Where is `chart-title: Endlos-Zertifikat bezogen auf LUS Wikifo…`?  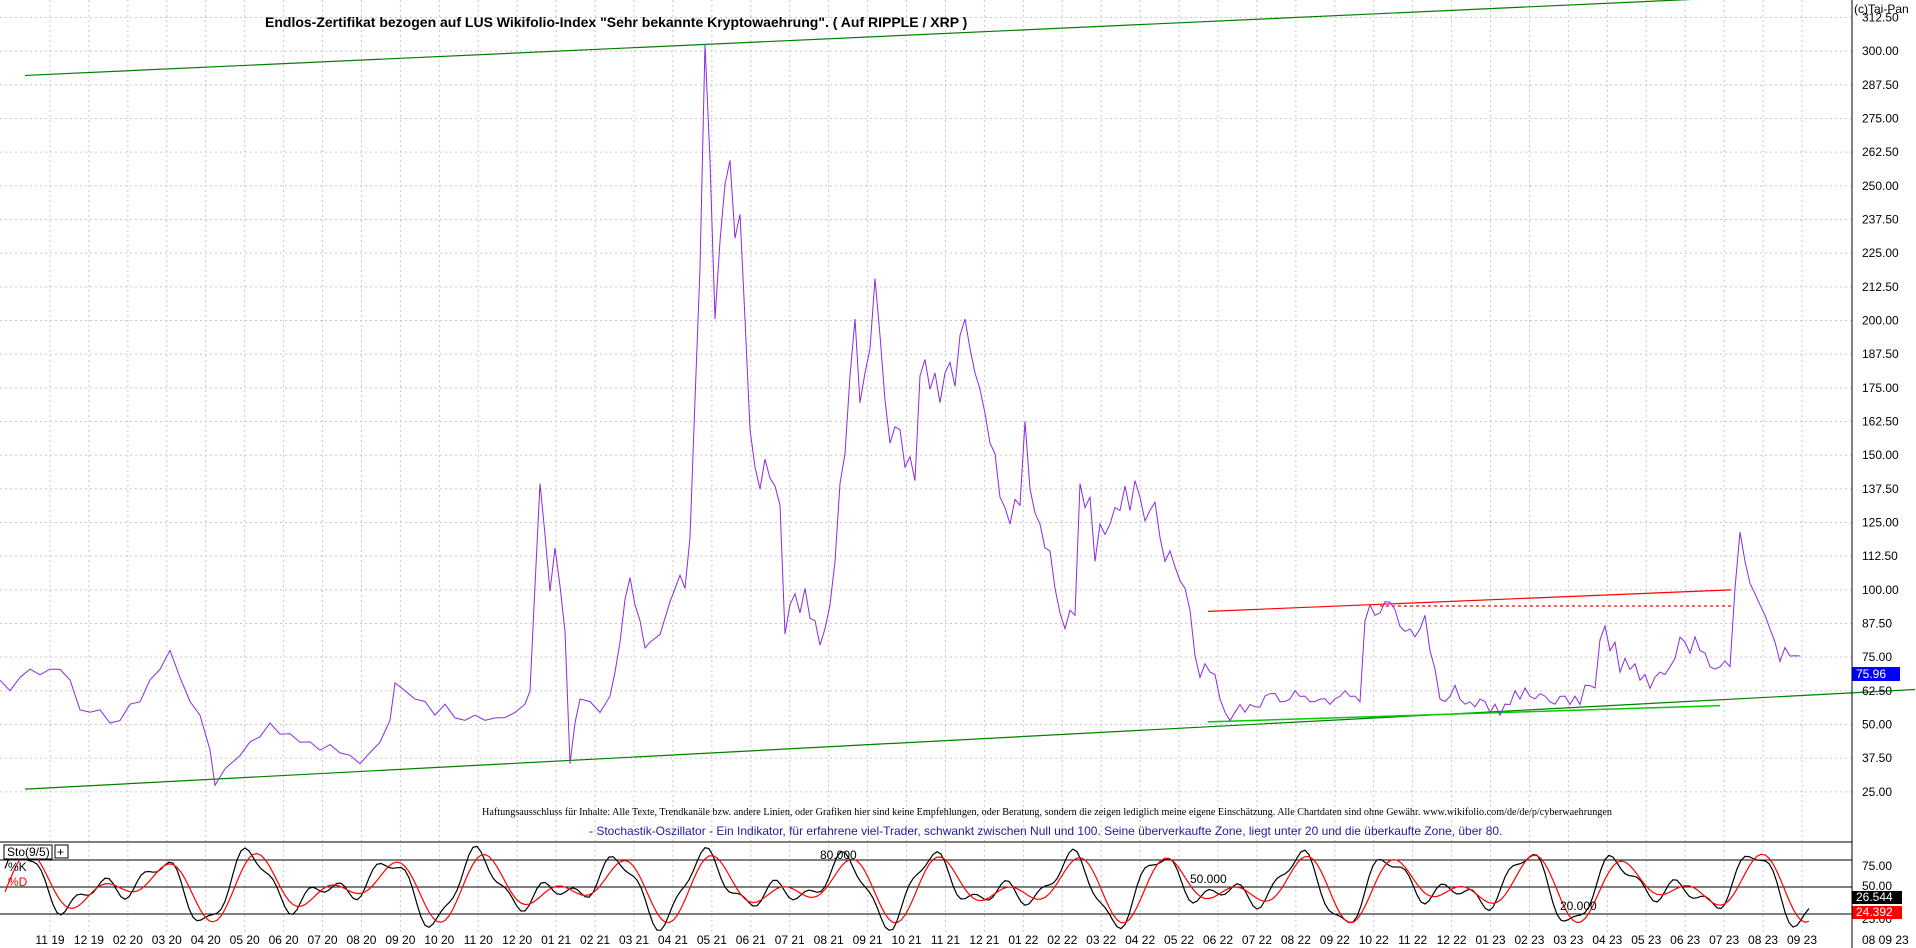 chart-title: Endlos-Zertifikat bezogen auf LUS Wikifo… is located at coordinates (616, 22).